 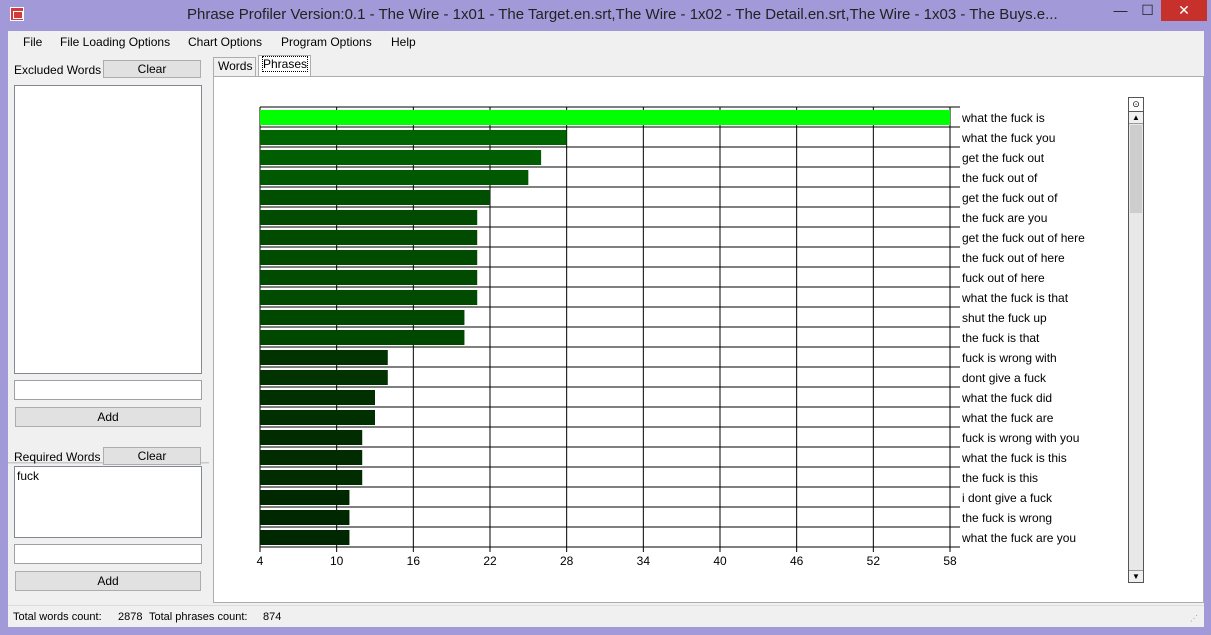 What do you see at coordinates (1136, 340) in the screenshot?
I see `chart-scrollbar: ⊙ ▲ ▼` at bounding box center [1136, 340].